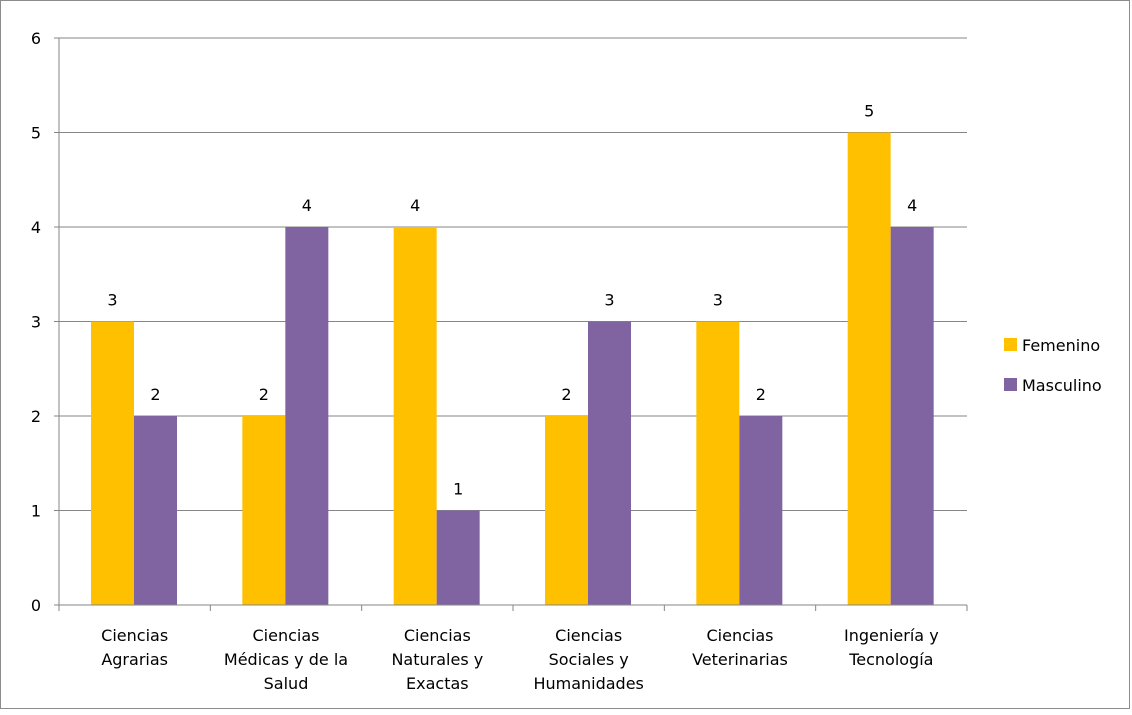  I want to click on data-label: 5, so click(869, 111).